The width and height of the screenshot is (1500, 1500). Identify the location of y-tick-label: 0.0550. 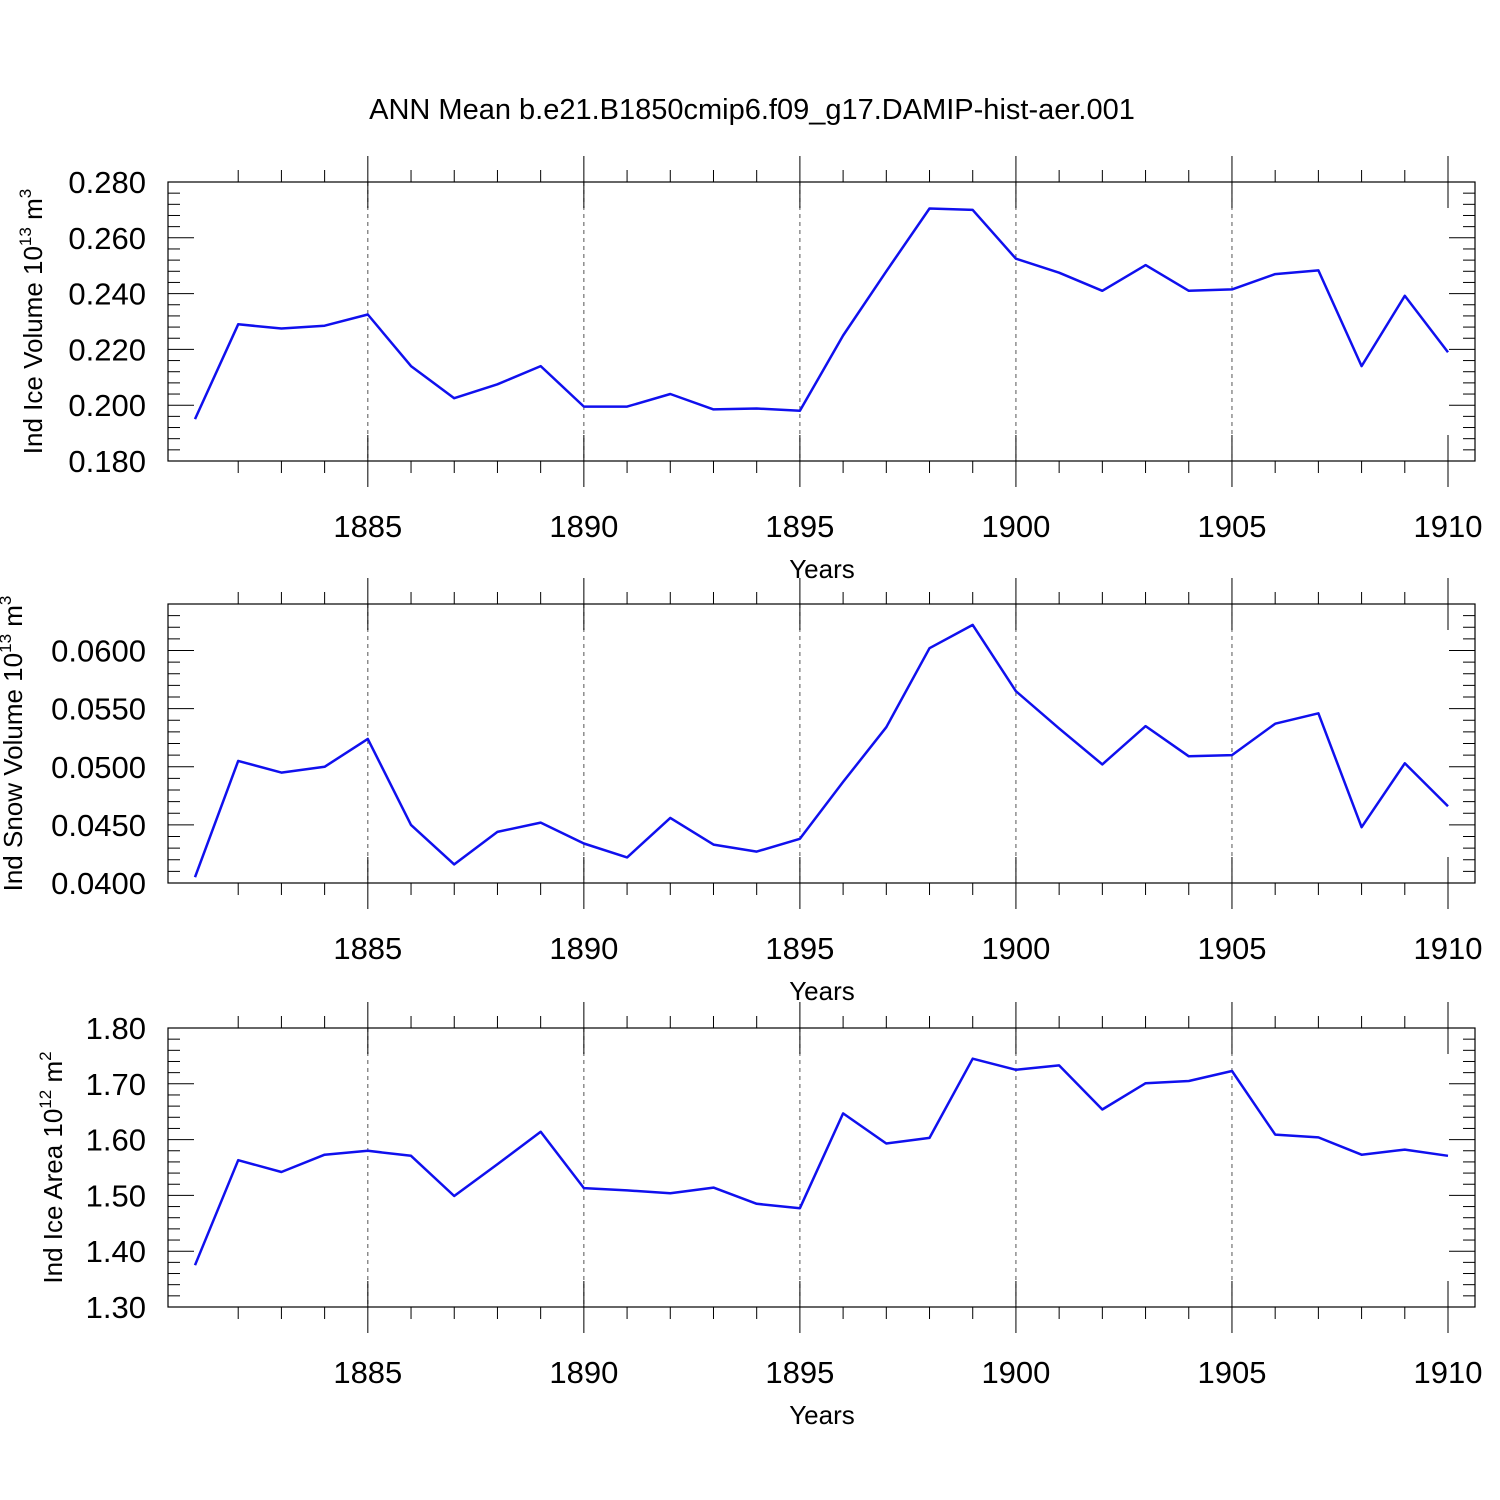
(98, 709).